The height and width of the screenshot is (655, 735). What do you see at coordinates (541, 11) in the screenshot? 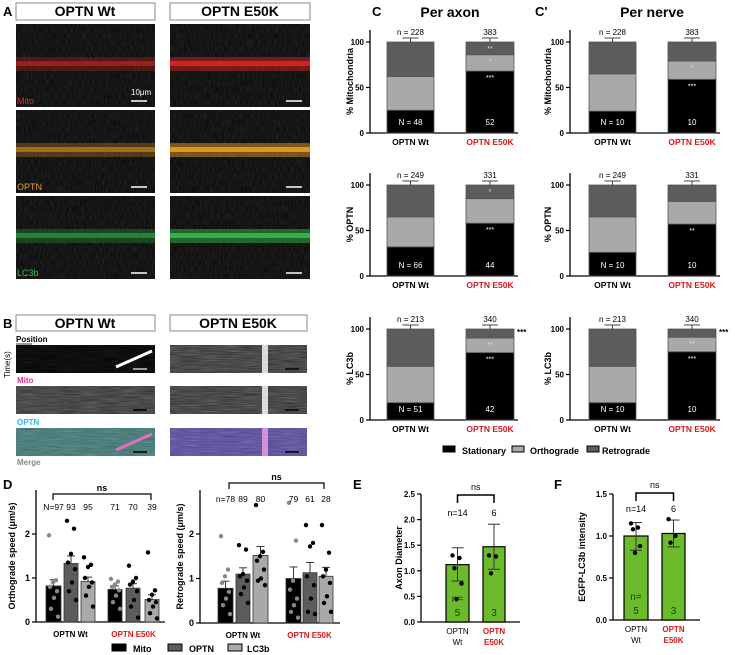
I see `panel-label-c-prime: C'` at bounding box center [541, 11].